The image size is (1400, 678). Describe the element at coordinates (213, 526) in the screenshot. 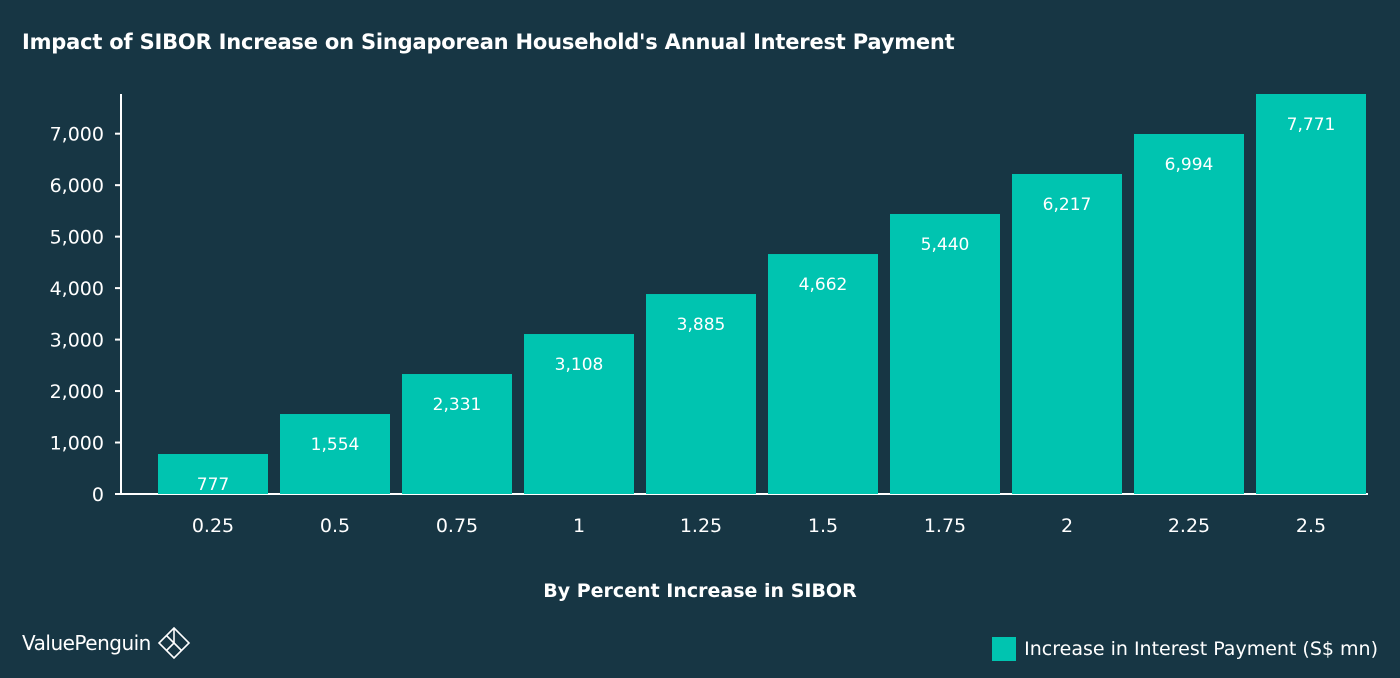

I see `x-tick-label: 0.25` at that location.